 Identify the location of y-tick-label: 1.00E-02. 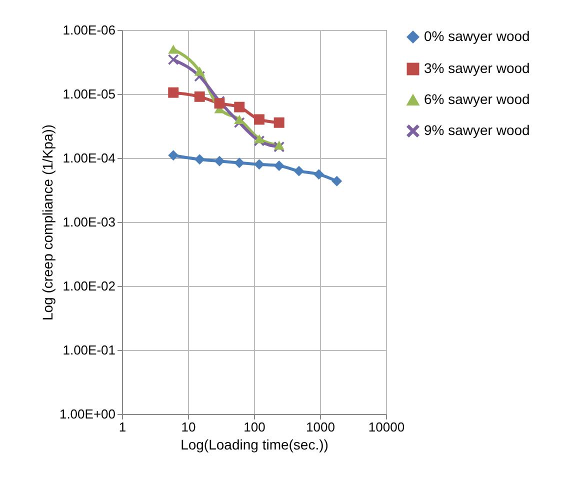
(89, 286).